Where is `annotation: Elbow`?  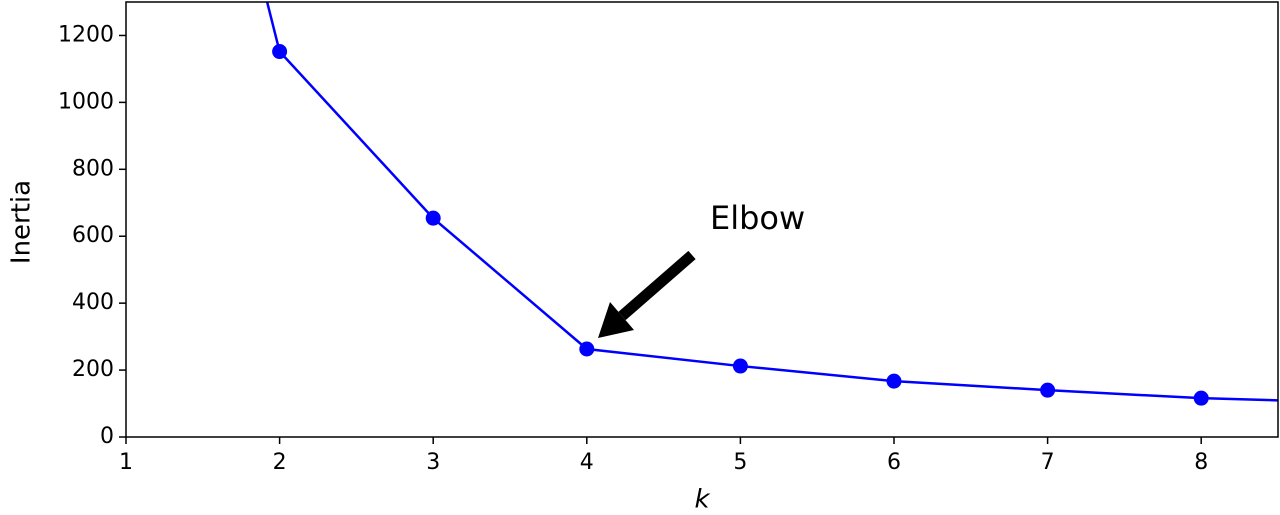
annotation: Elbow is located at coordinates (757, 218).